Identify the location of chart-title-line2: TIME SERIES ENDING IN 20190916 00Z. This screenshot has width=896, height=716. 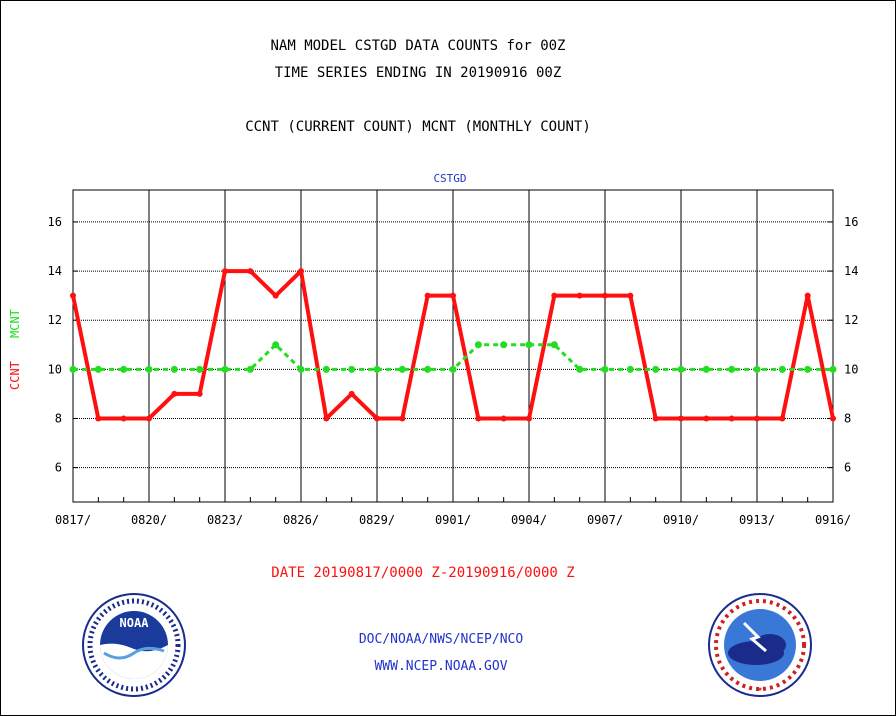
(418, 73).